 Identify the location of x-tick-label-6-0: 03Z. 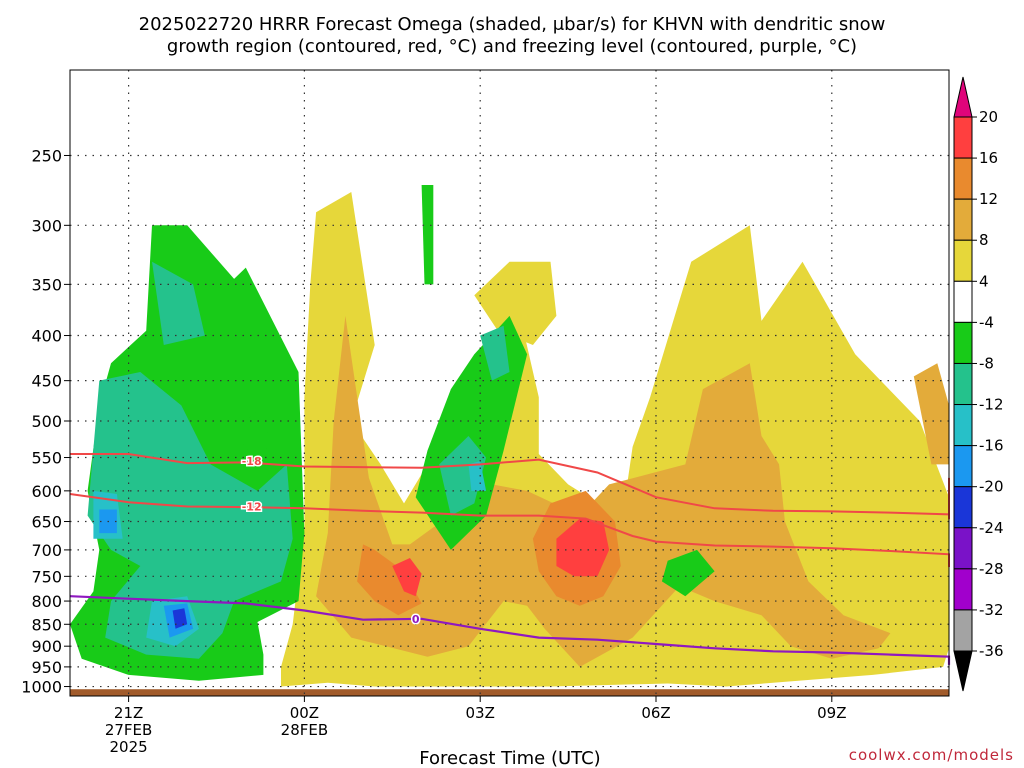
(480, 713).